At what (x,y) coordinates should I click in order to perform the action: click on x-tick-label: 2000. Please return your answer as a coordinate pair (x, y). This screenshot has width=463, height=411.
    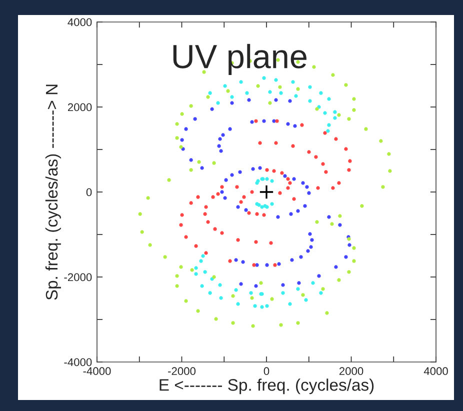
    Looking at the image, I should click on (351, 371).